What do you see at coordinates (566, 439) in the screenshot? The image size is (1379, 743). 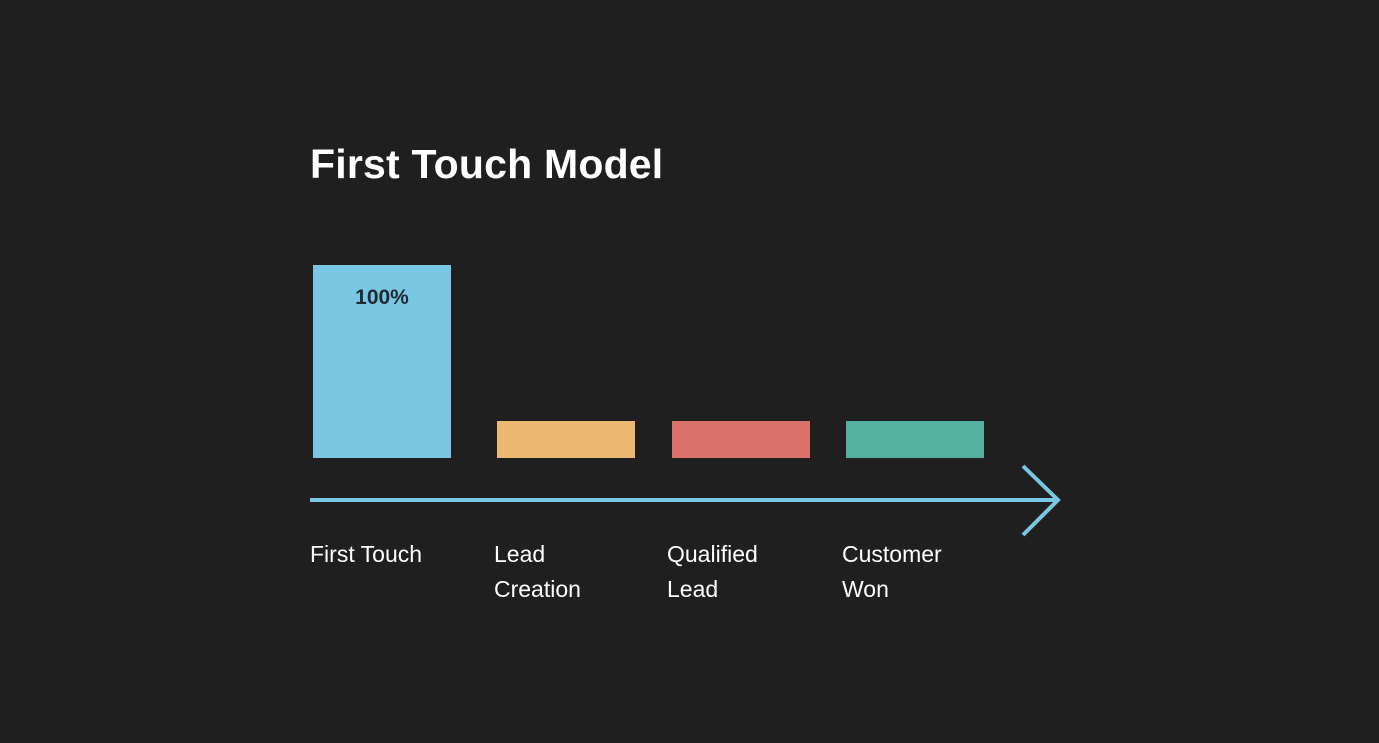 I see `bar-lead-creation` at bounding box center [566, 439].